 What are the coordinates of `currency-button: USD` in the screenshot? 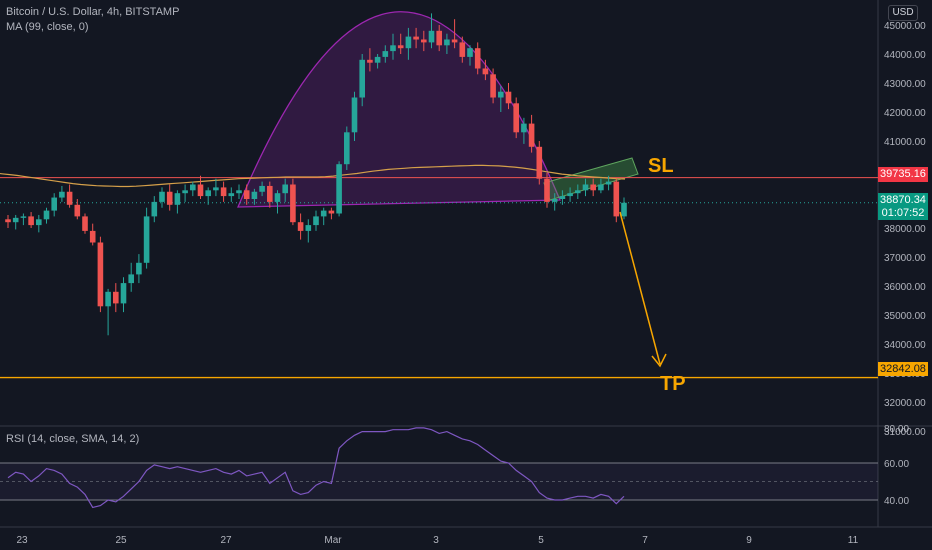 It's located at (903, 13).